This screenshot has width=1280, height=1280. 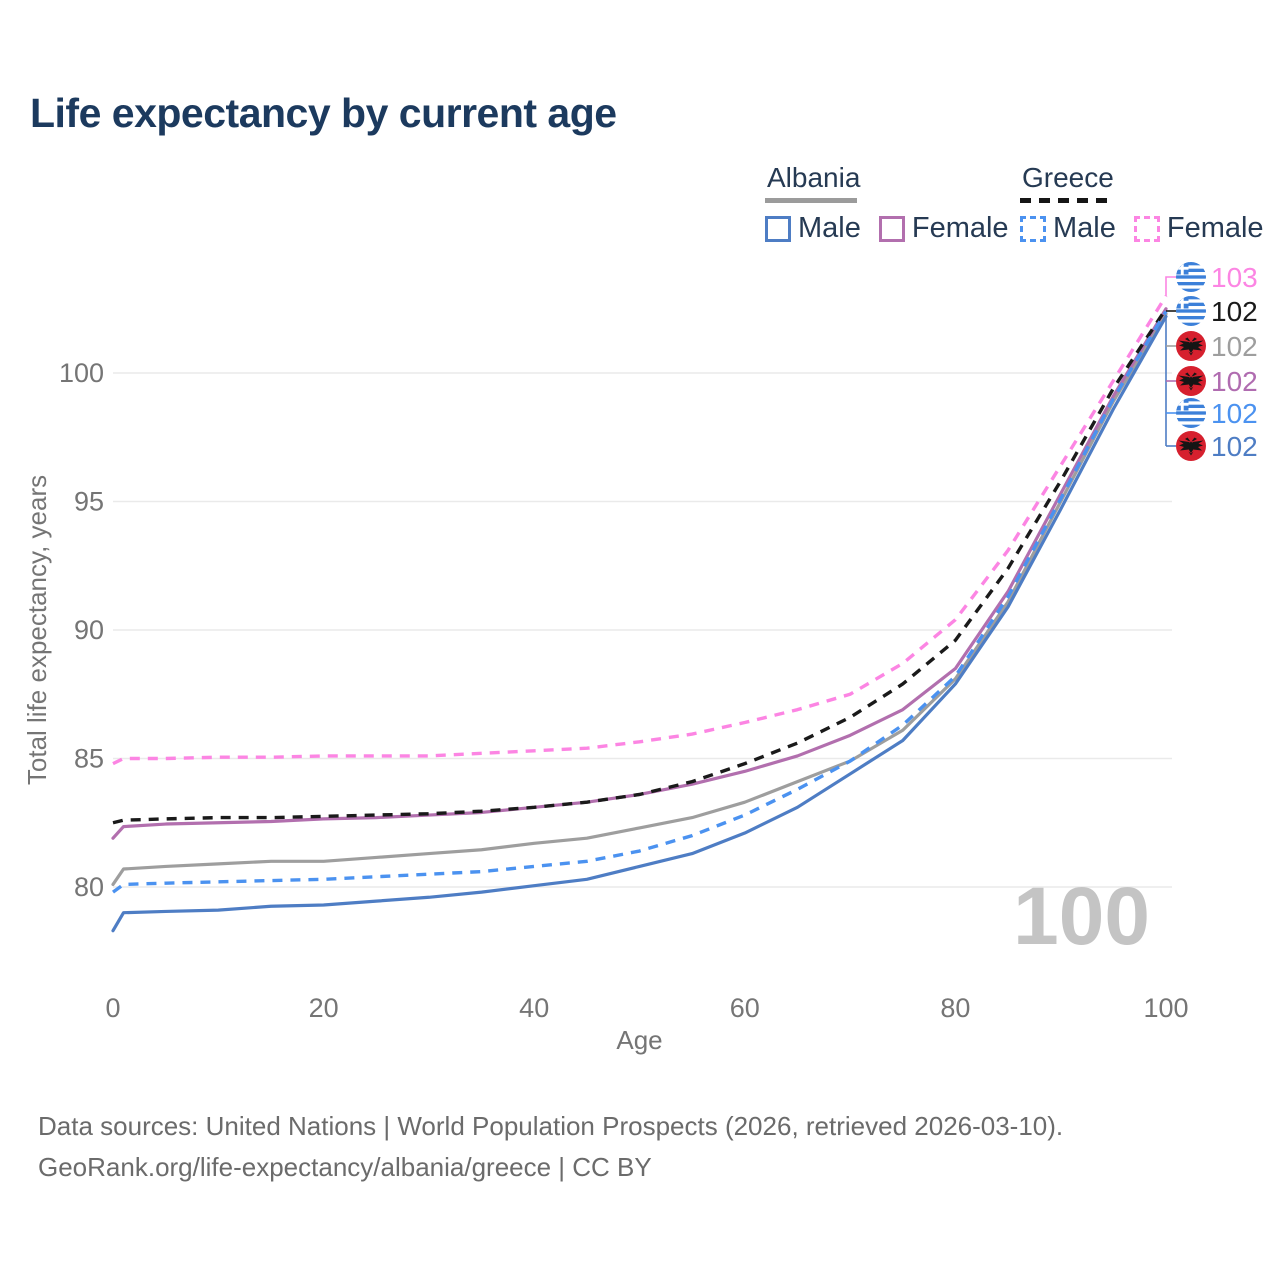 What do you see at coordinates (1170, 286) in the screenshot?
I see `leader-line` at bounding box center [1170, 286].